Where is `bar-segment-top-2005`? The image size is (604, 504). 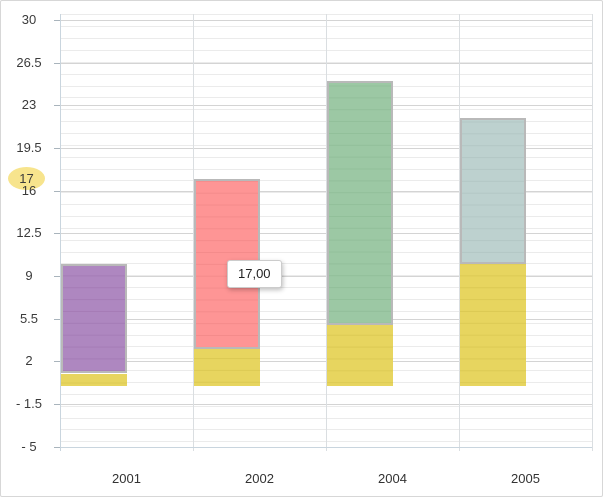 bar-segment-top-2005 is located at coordinates (493, 190).